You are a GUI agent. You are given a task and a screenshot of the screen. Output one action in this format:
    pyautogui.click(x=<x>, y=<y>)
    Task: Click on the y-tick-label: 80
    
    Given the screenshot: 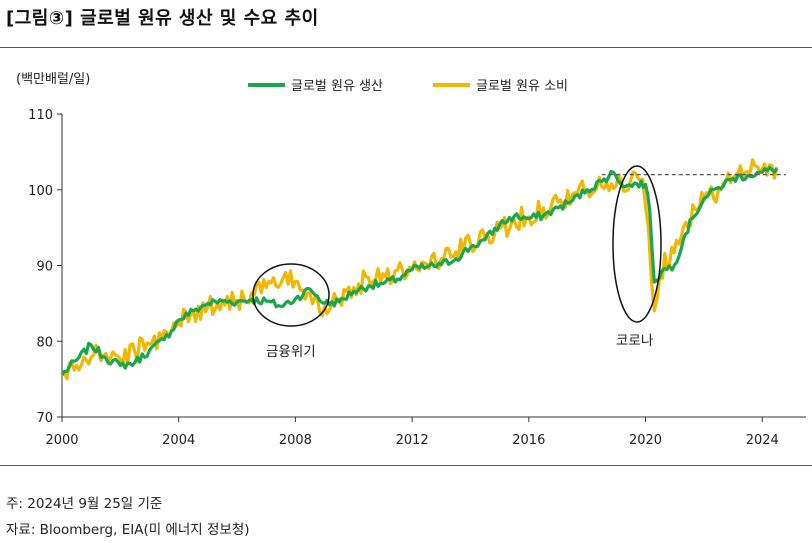 What is the action you would take?
    pyautogui.click(x=44, y=342)
    